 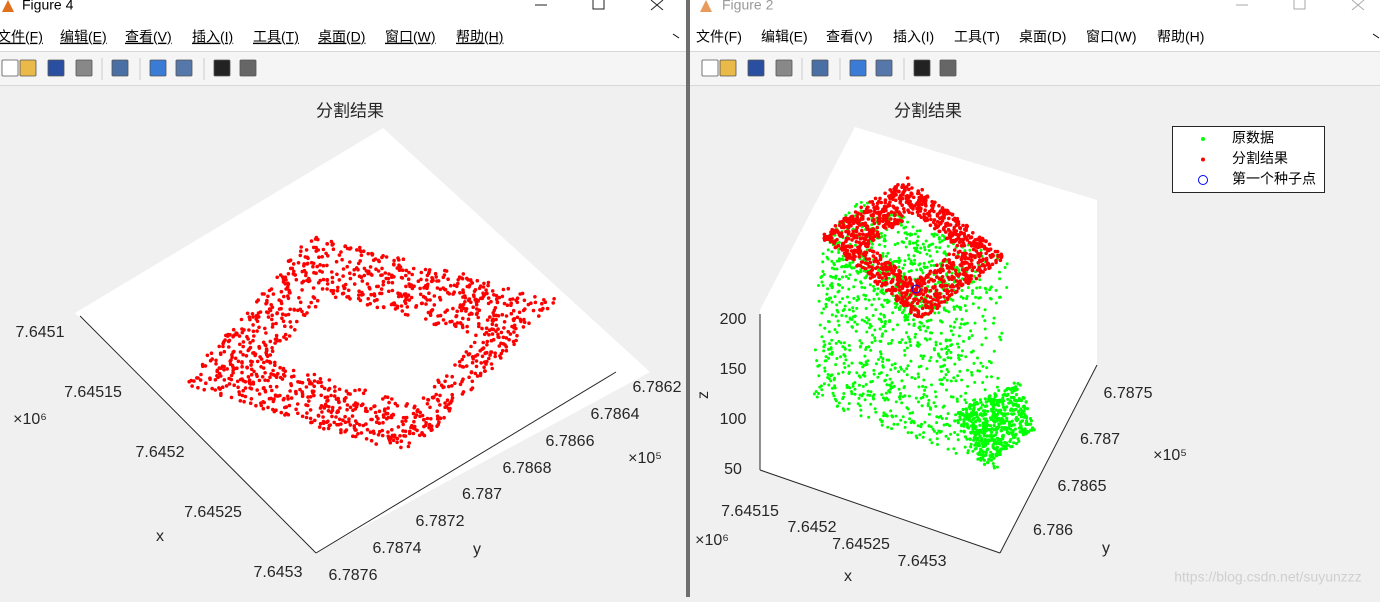 I want to click on dock-arrow, so click(x=1026, y=36).